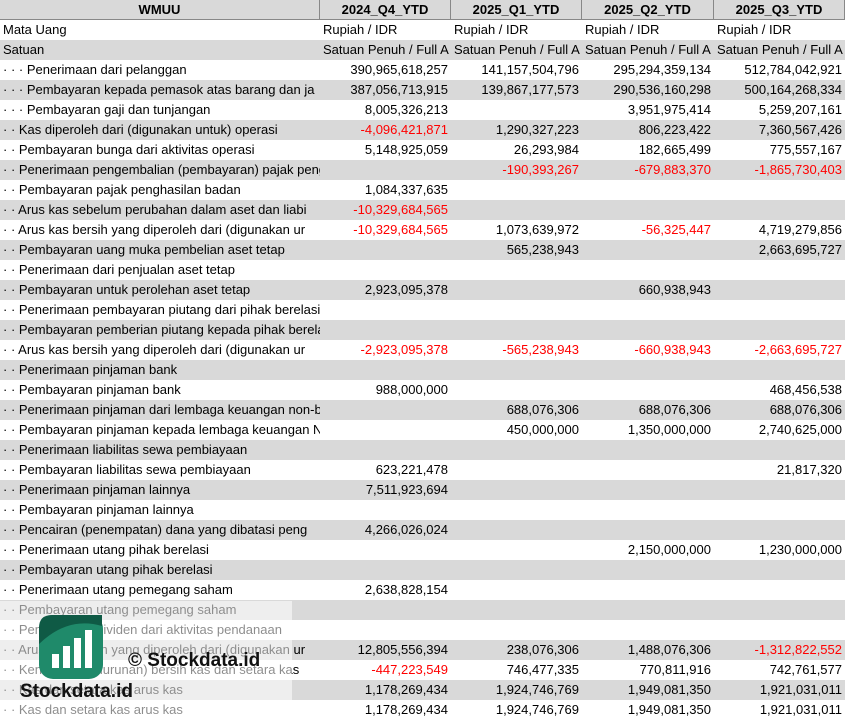  I want to click on column-header: 2025_Q2_YTD, so click(648, 10).